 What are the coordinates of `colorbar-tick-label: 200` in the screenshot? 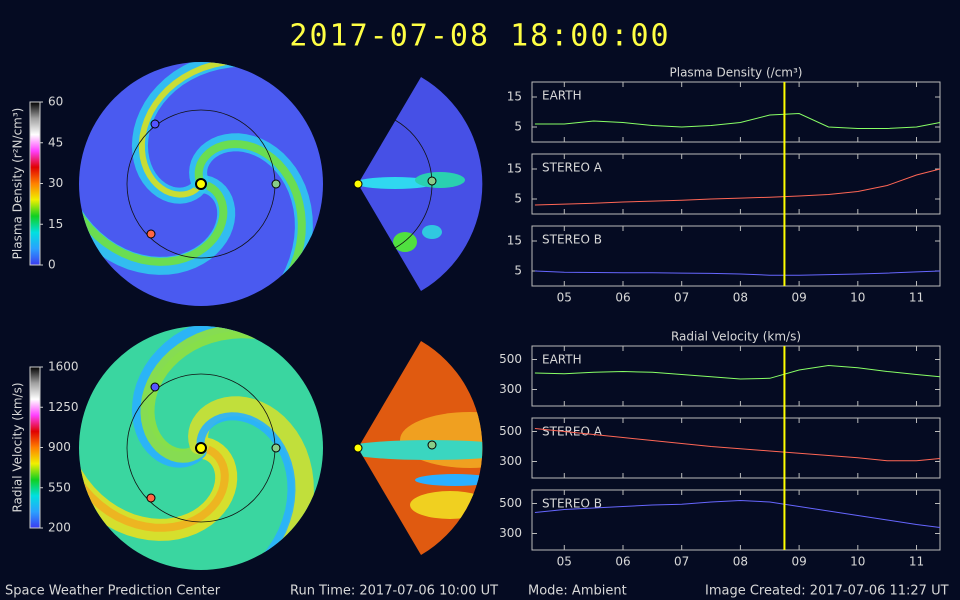 It's located at (59, 528).